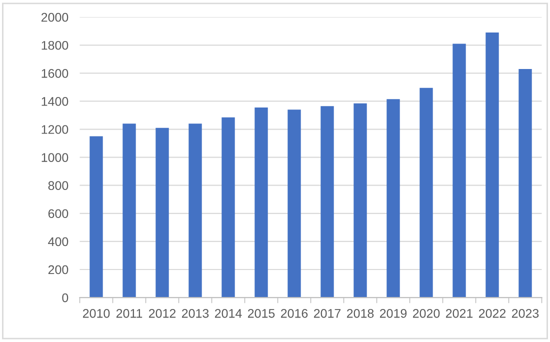 The height and width of the screenshot is (342, 550). I want to click on x-tick-label: 2011, so click(129, 313).